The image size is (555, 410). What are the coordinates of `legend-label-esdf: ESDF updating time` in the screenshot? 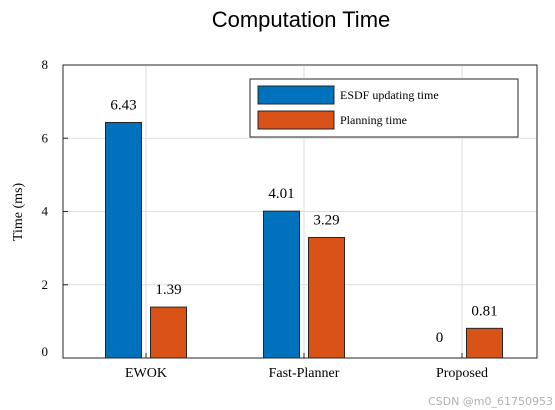 It's located at (389, 95).